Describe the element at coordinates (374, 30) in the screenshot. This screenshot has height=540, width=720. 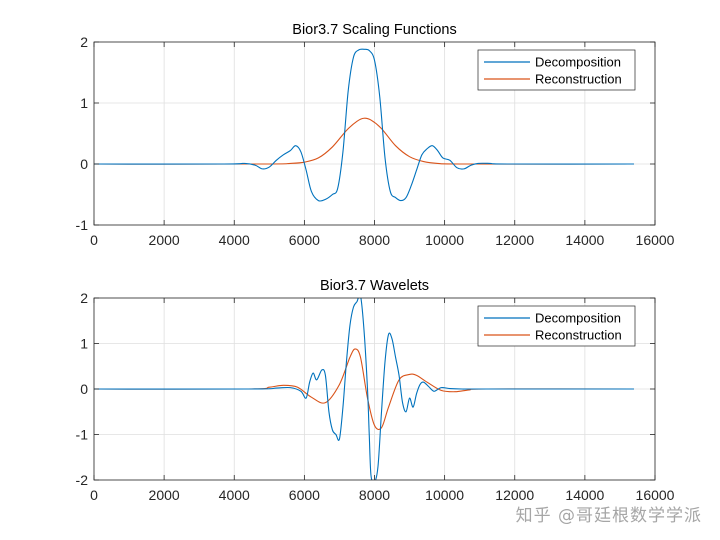
I see `chart-title: Bior3.7 Scaling Functions` at that location.